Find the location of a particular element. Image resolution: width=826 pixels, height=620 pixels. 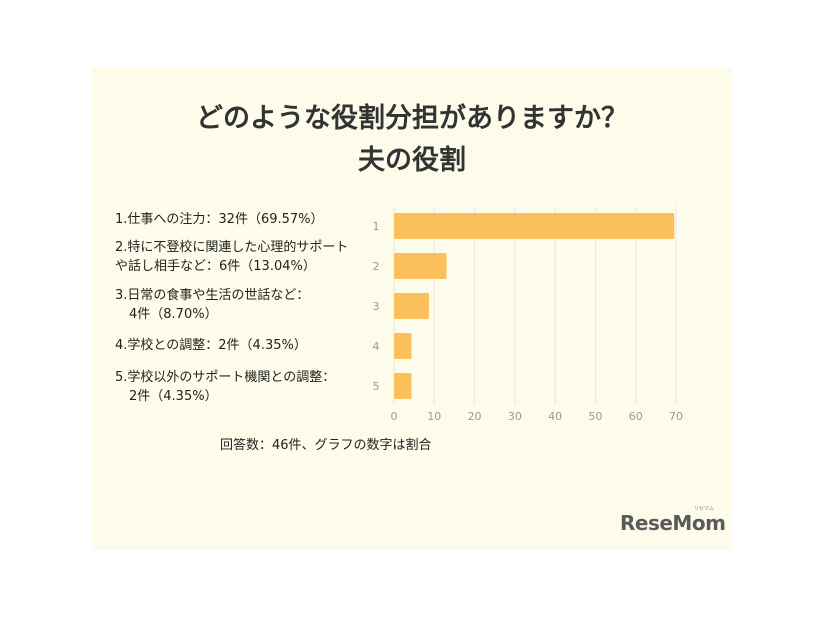

resemom-logo-kana: リセマム is located at coordinates (704, 509).